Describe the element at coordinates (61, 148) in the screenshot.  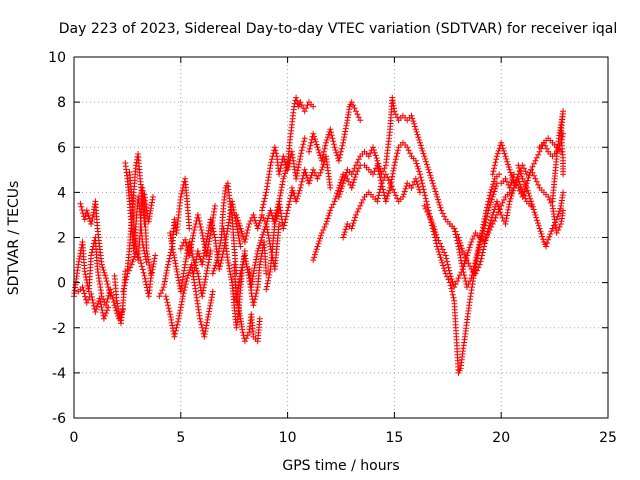
I see `y-tick-label: 6` at that location.